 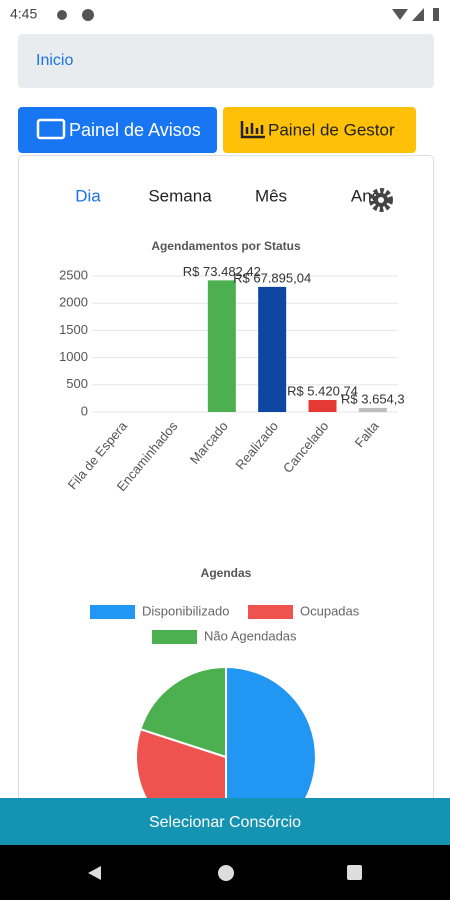 I want to click on tab-active: Dia, so click(x=88, y=195).